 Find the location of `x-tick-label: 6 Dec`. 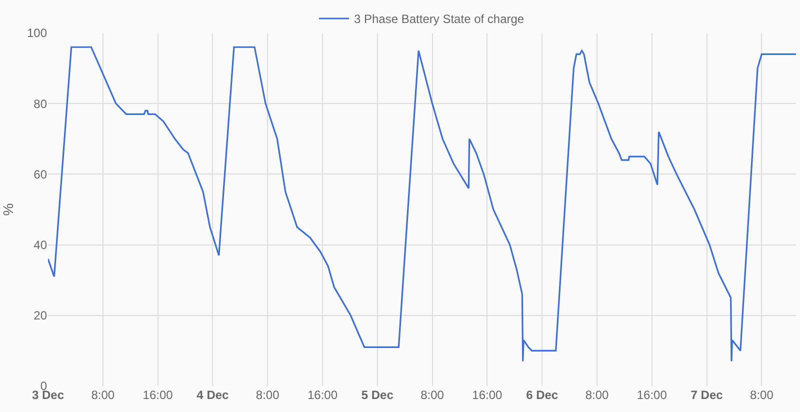

x-tick-label: 6 Dec is located at coordinates (542, 395).